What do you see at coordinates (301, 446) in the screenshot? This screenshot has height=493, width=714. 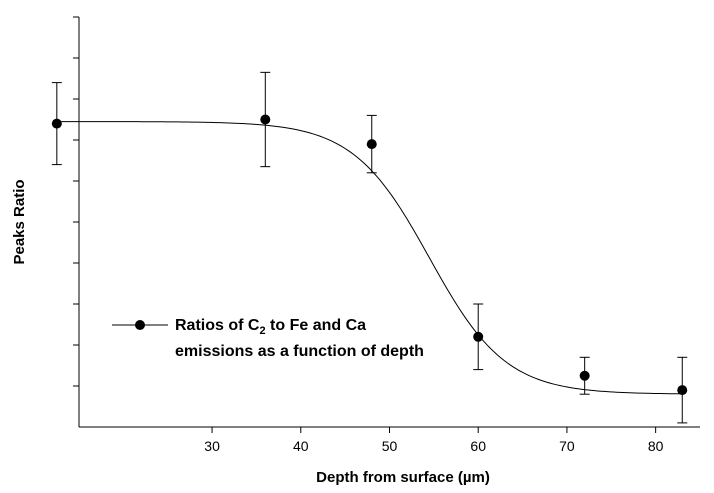 I see `x-tick-label: 40` at bounding box center [301, 446].